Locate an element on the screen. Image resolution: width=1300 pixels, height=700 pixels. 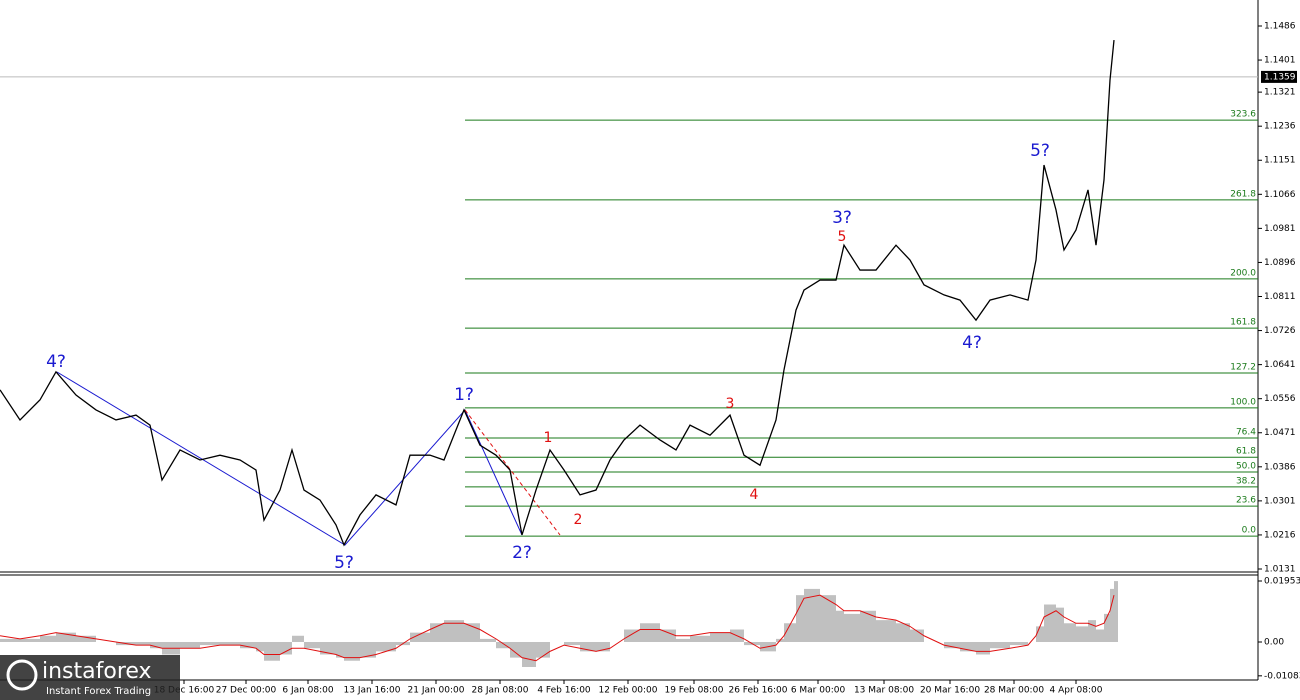
x-tick-label: 4 Apr 08:00 is located at coordinates (1076, 691).